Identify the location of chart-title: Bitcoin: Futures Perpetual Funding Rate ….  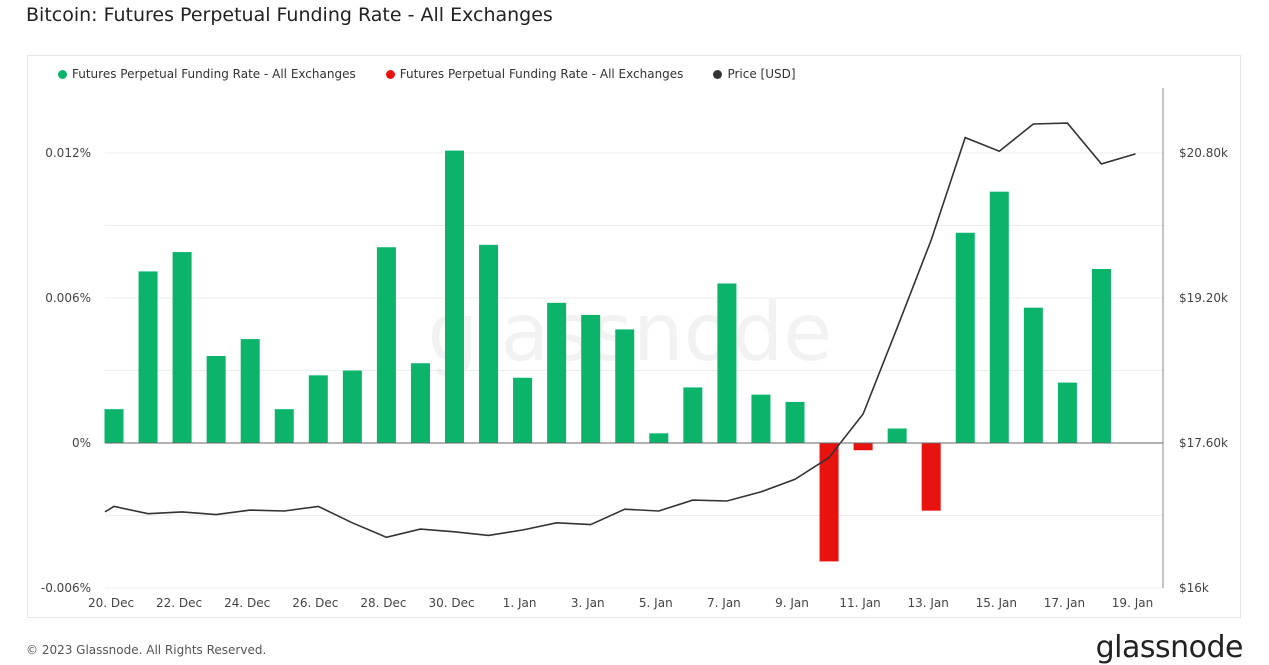
(289, 15).